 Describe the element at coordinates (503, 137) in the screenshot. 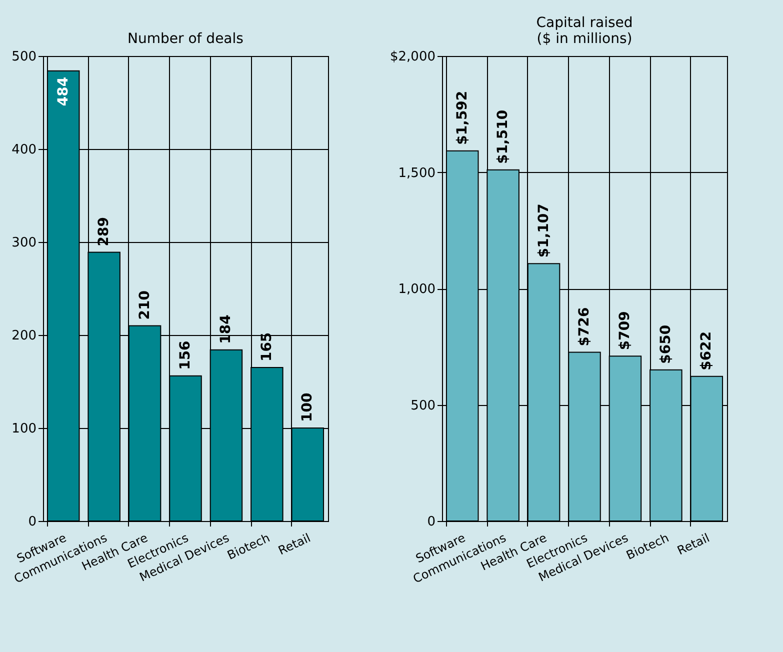

I see `data-label: $1,510` at that location.